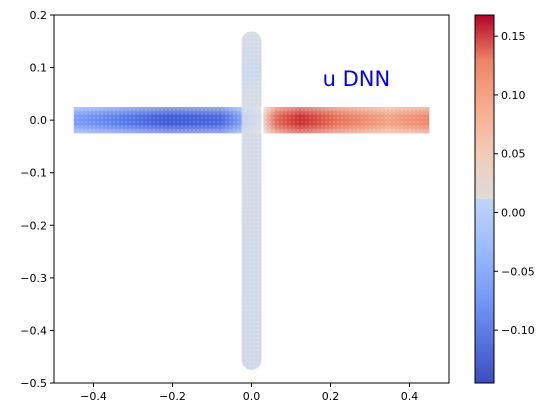  What do you see at coordinates (33, 278) in the screenshot?
I see `y-tick-label: −0.3` at bounding box center [33, 278].